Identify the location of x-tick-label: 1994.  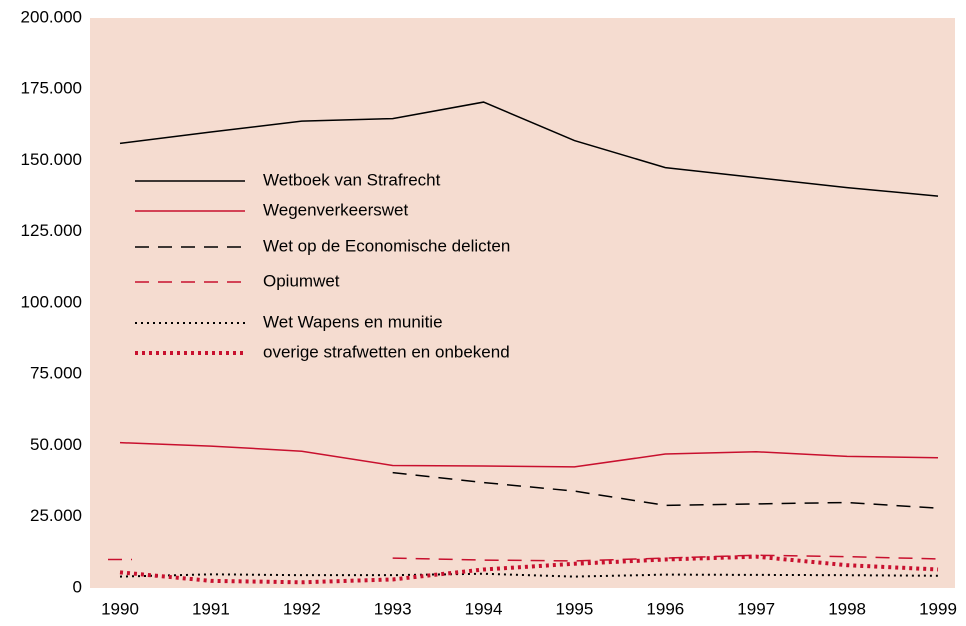
(484, 608).